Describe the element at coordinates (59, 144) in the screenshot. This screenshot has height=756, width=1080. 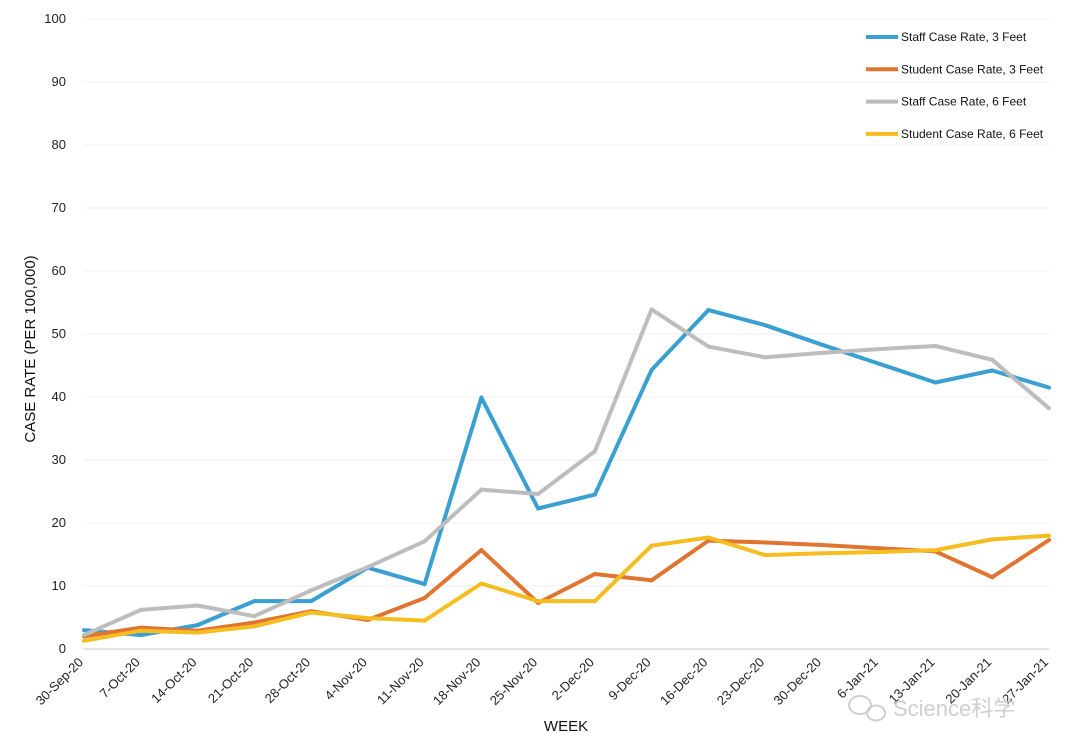
I see `y-tick-label: 80` at that location.